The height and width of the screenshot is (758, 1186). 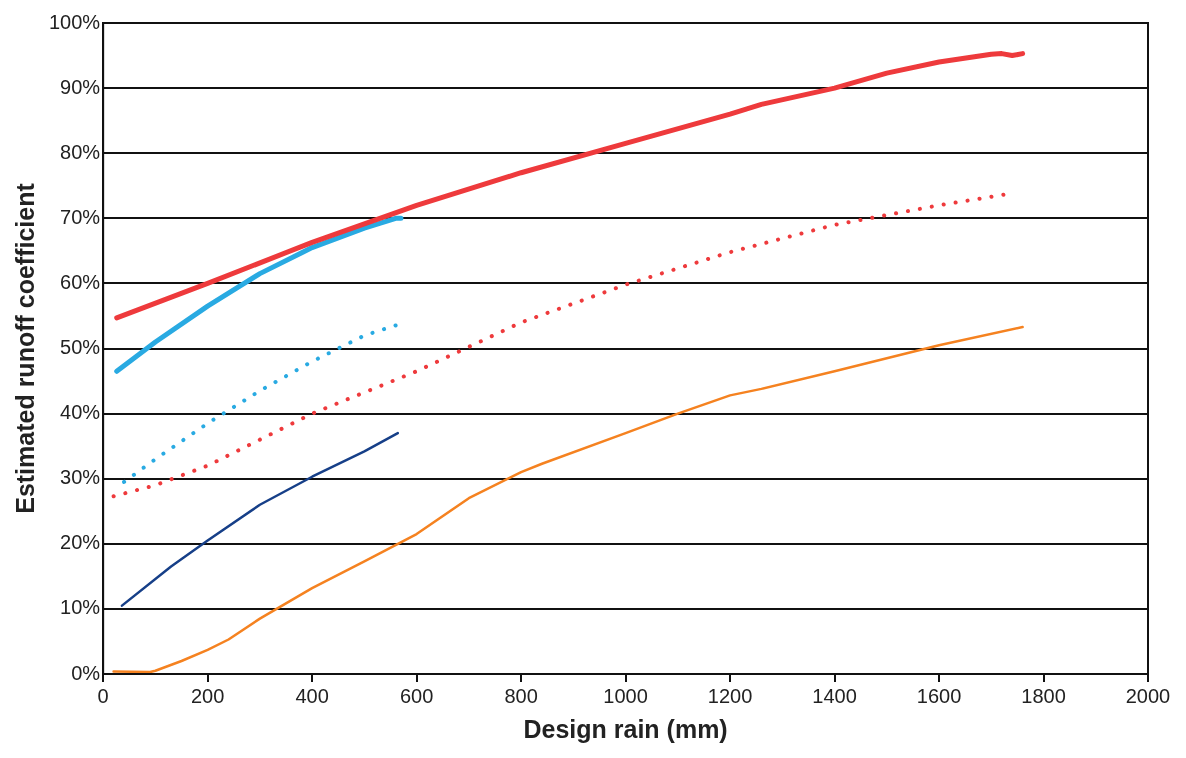 I want to click on x-tick-label: 1000, so click(x=625, y=695).